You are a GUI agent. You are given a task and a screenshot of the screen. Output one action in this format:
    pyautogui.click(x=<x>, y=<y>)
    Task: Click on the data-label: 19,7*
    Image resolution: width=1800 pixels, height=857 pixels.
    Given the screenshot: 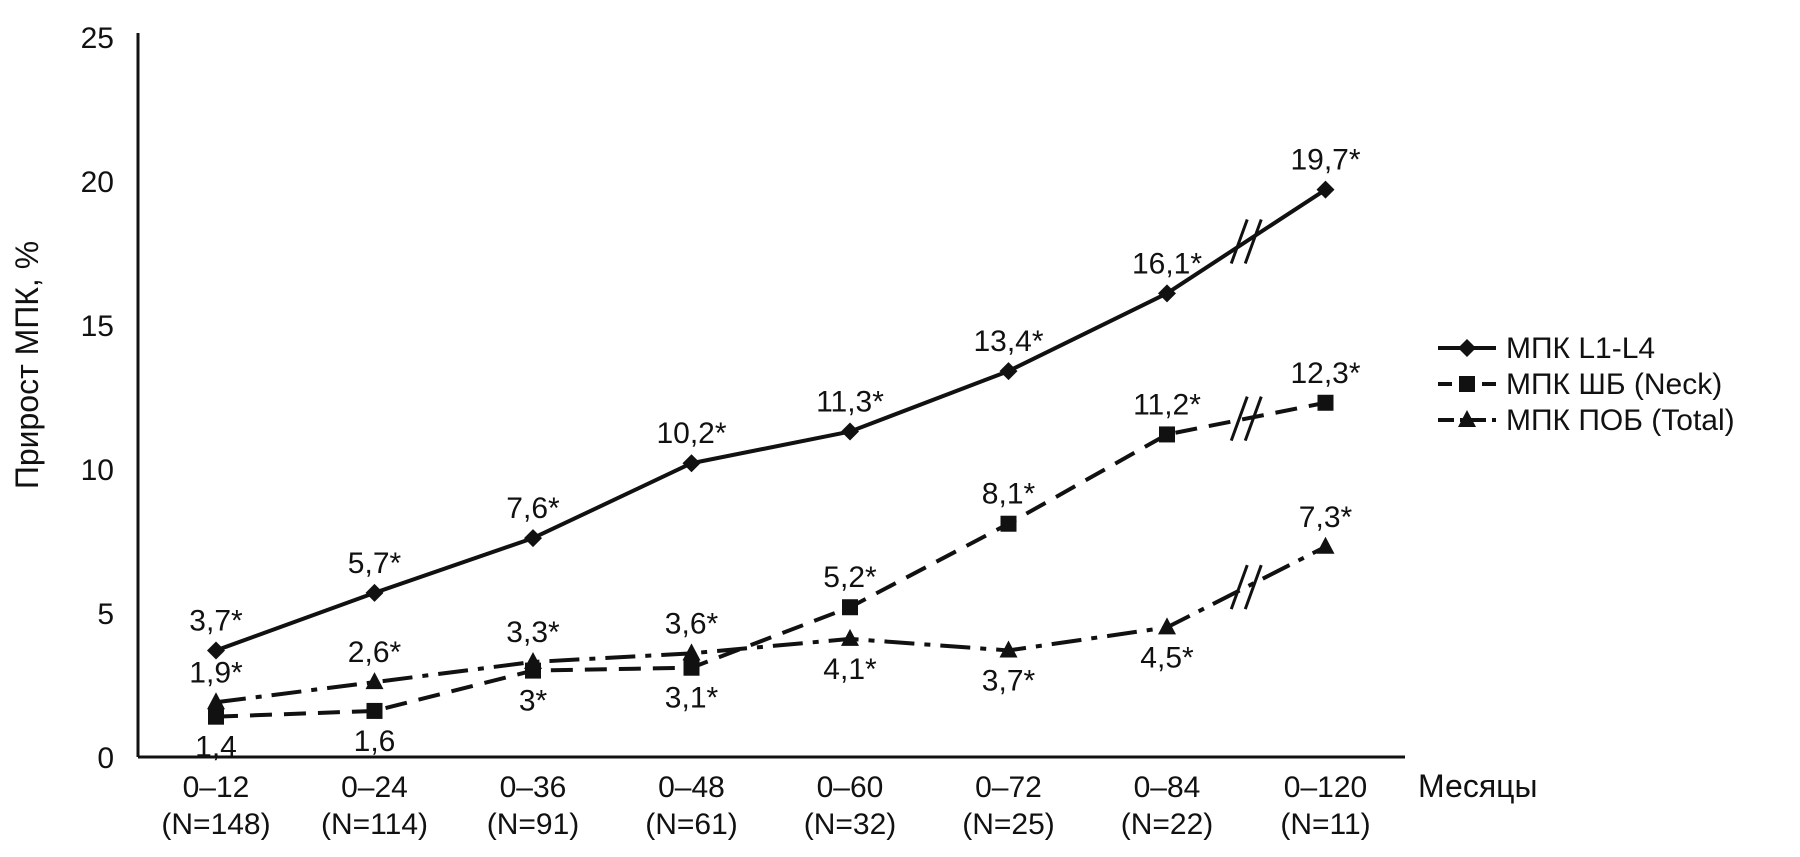 What is the action you would take?
    pyautogui.click(x=1325, y=160)
    